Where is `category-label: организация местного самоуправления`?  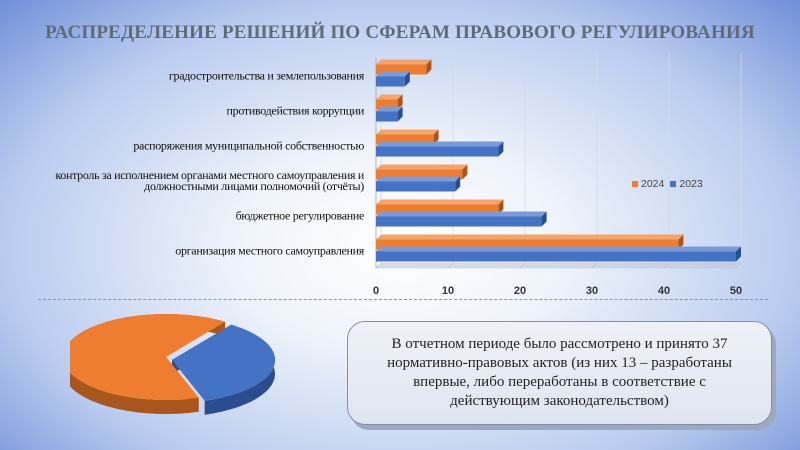 category-label: организация местного самоуправления is located at coordinates (270, 251).